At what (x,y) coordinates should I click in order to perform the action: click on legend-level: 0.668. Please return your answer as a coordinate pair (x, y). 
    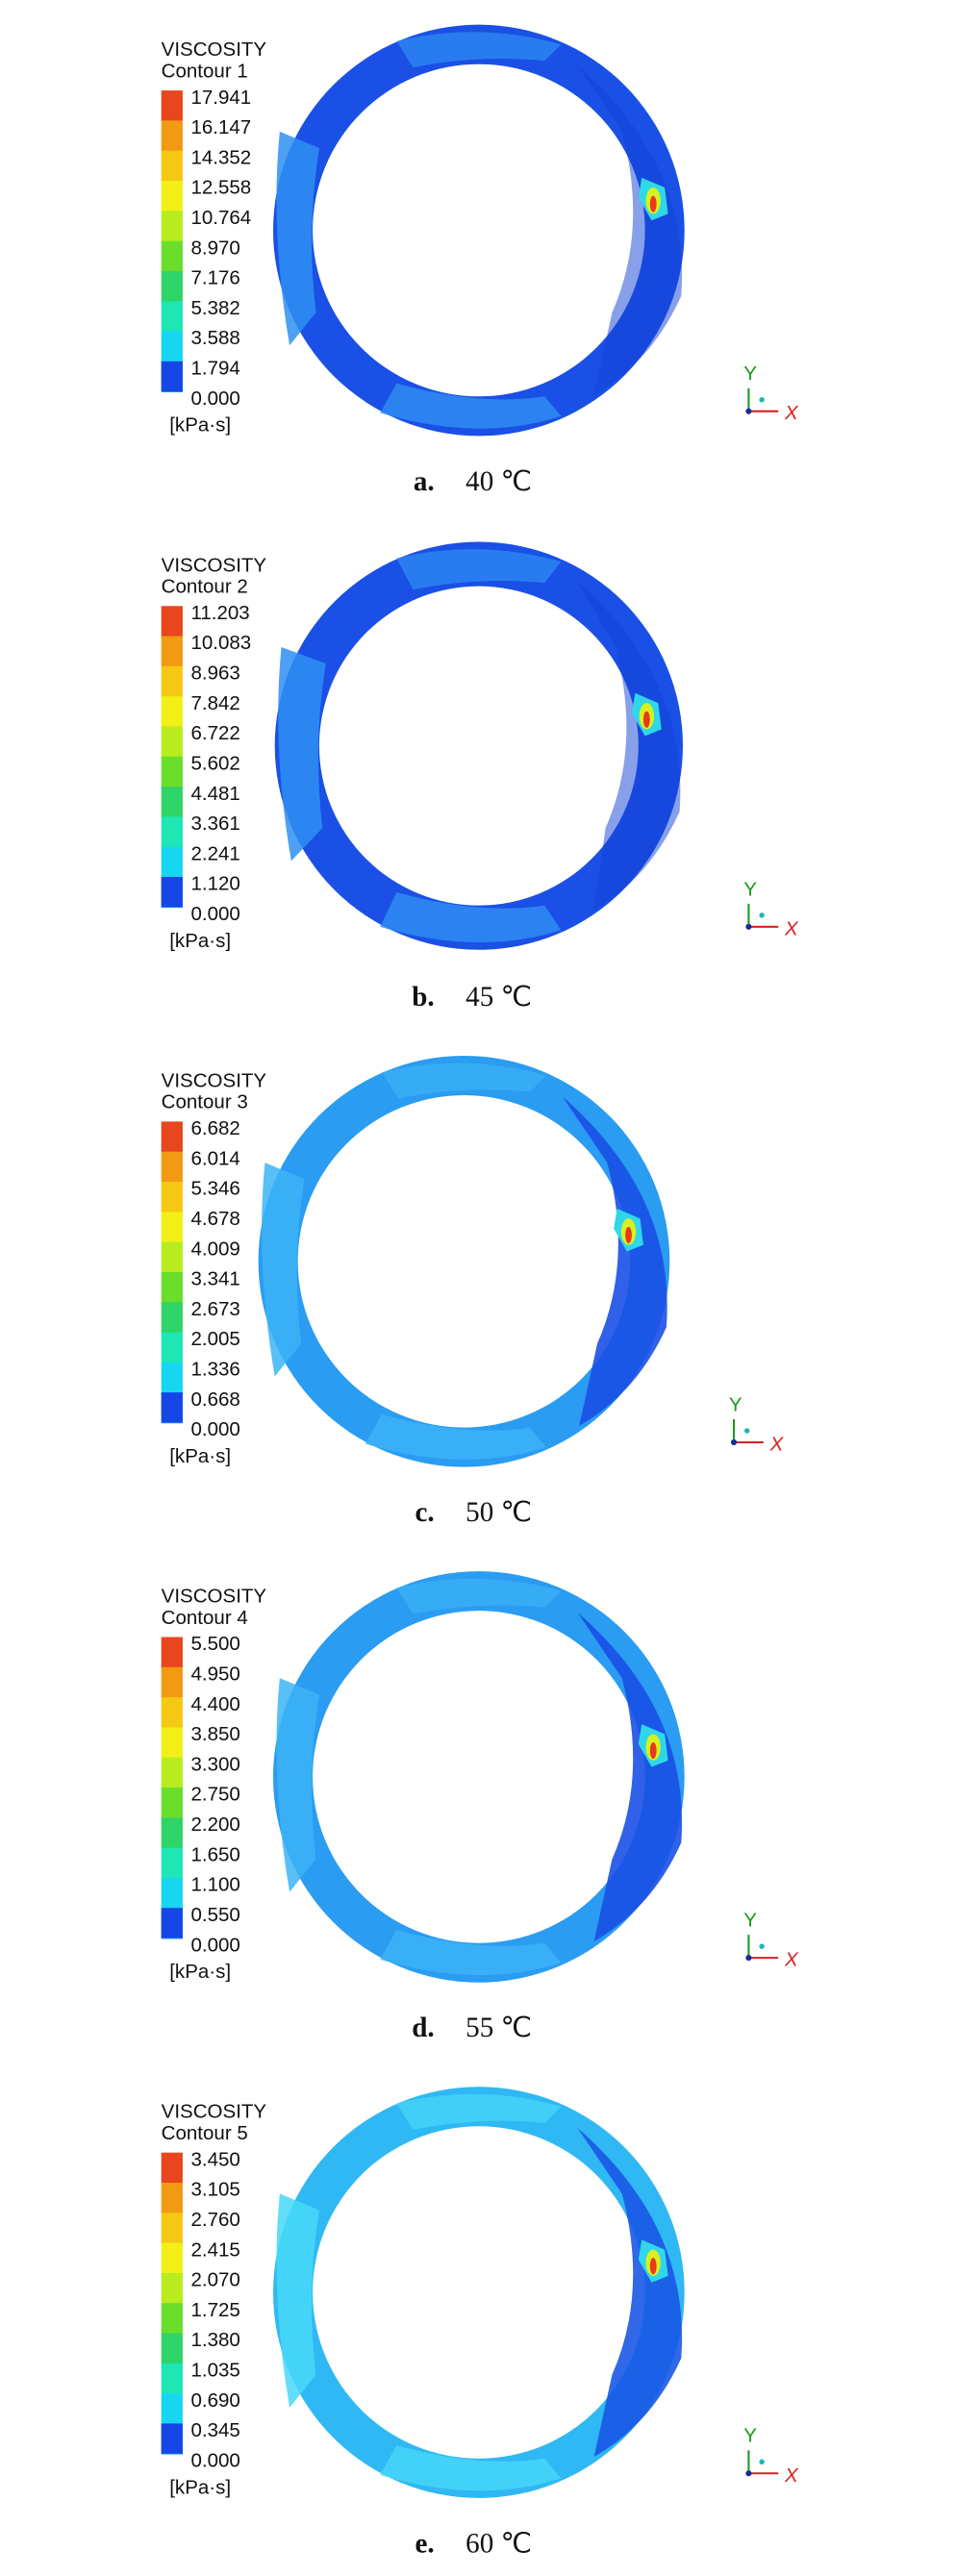
    Looking at the image, I should click on (214, 1399).